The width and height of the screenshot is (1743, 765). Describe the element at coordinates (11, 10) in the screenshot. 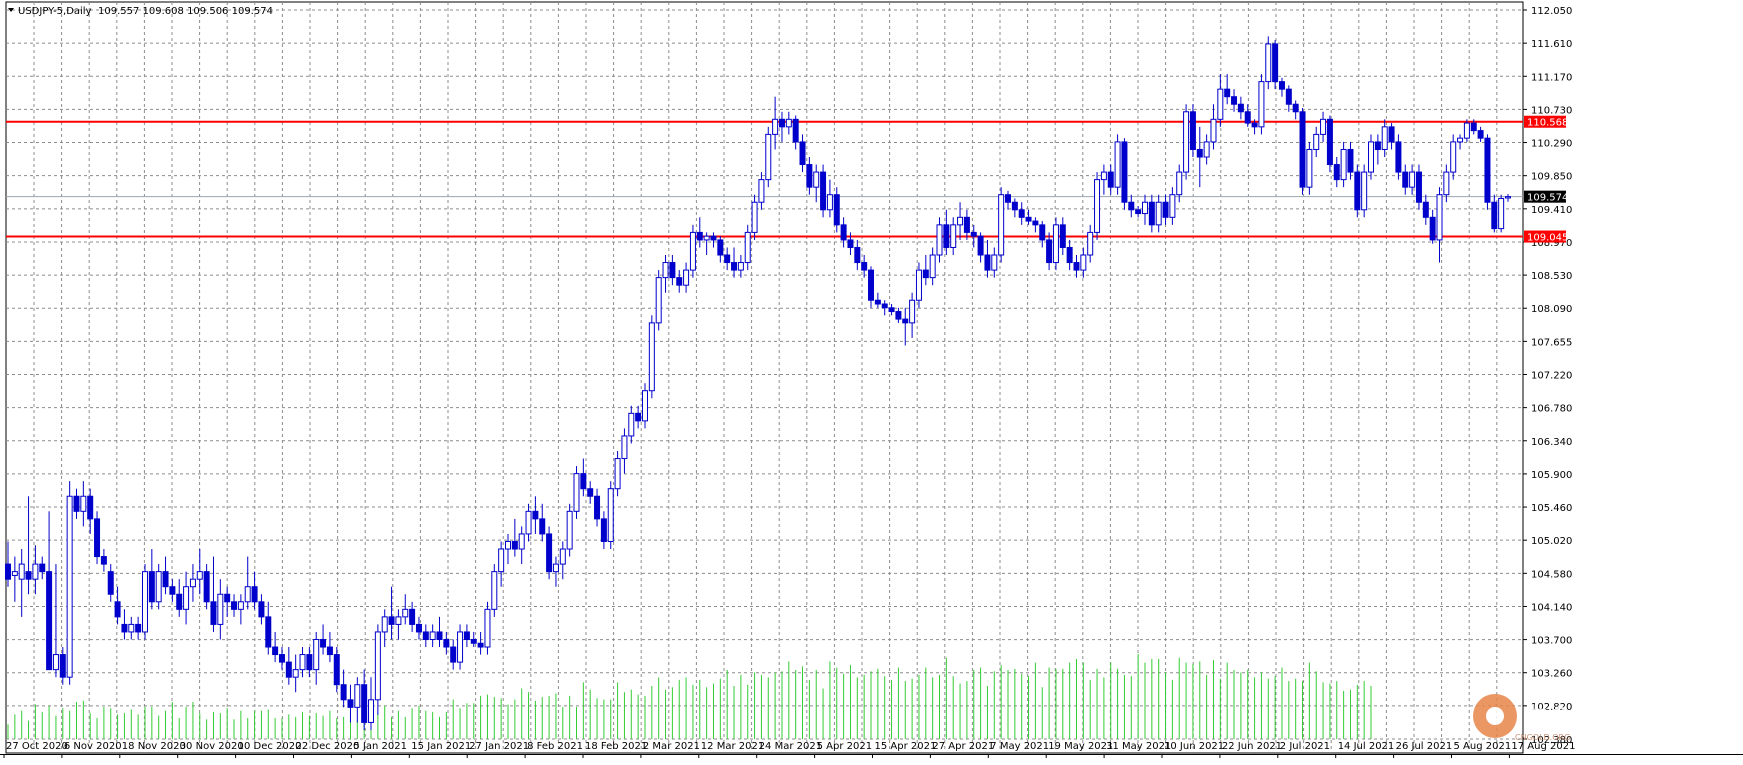

I see `collapse-triangle-icon` at that location.